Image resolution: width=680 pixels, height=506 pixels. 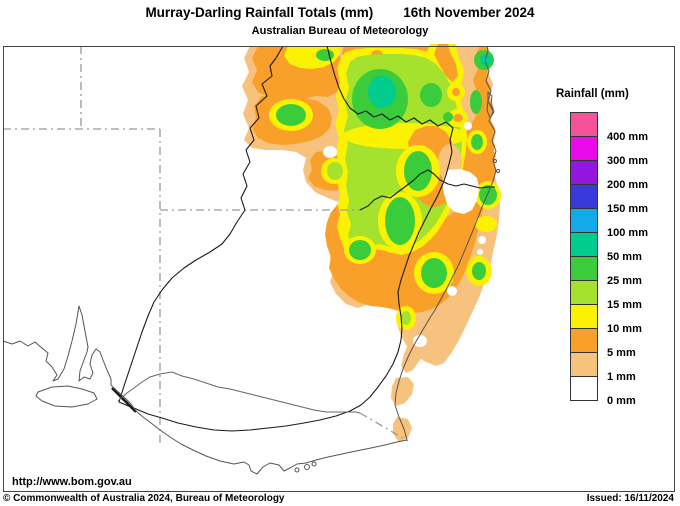 I want to click on map-title: Murray-Darling Rainfall Totals (mm), so click(x=259, y=12).